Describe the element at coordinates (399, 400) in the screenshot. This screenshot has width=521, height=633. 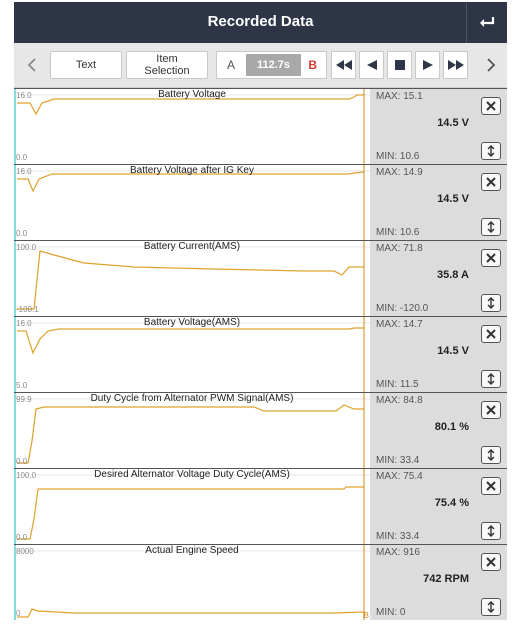
I see `max-value: MAX: 84.8` at that location.